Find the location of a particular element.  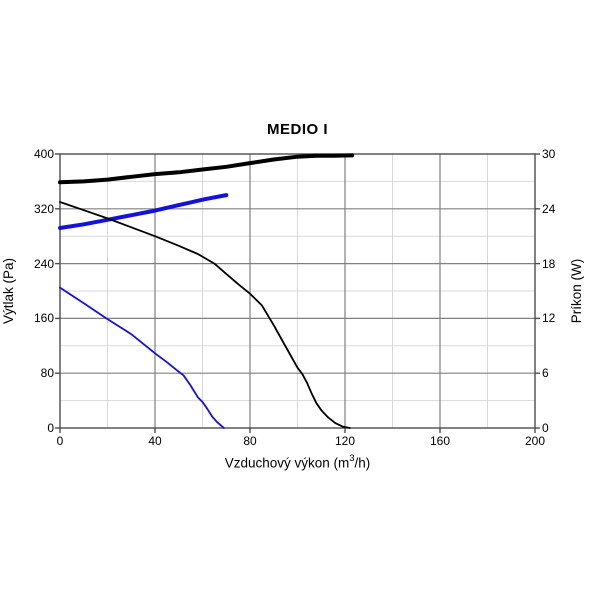

x-axis-title-superscript: 3 is located at coordinates (352, 458).